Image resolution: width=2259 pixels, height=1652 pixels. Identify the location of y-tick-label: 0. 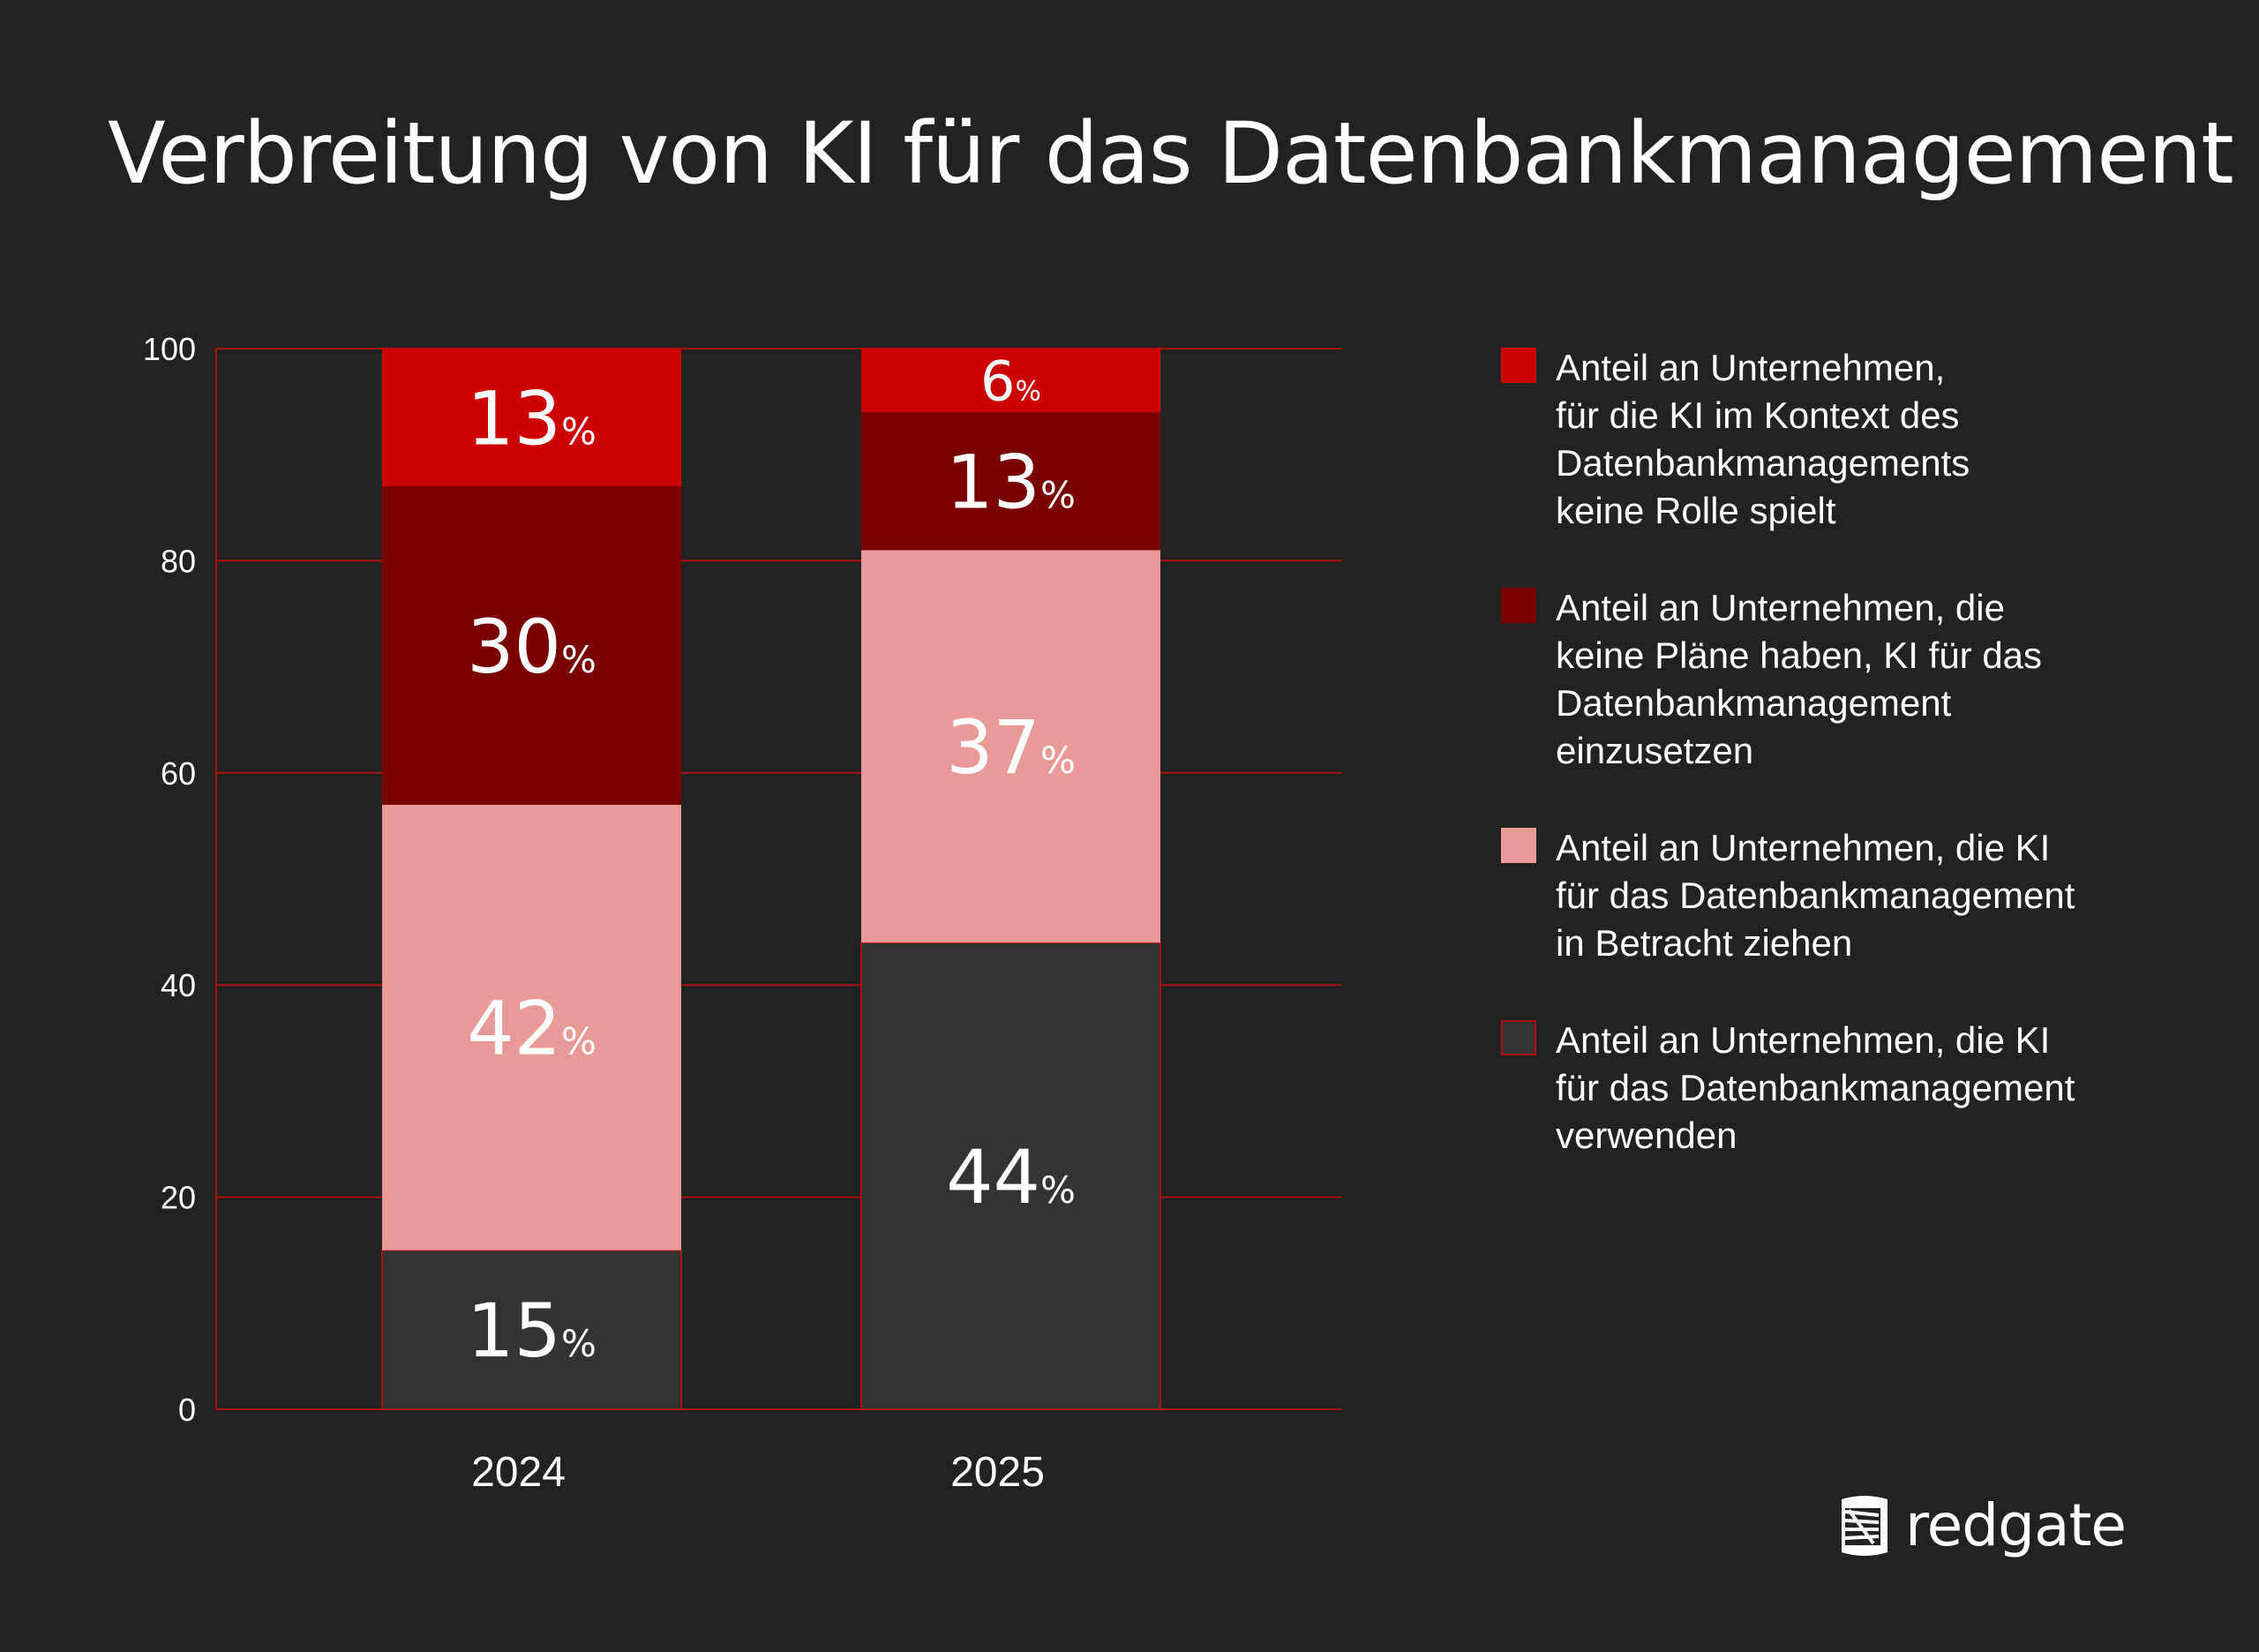
(187, 1410).